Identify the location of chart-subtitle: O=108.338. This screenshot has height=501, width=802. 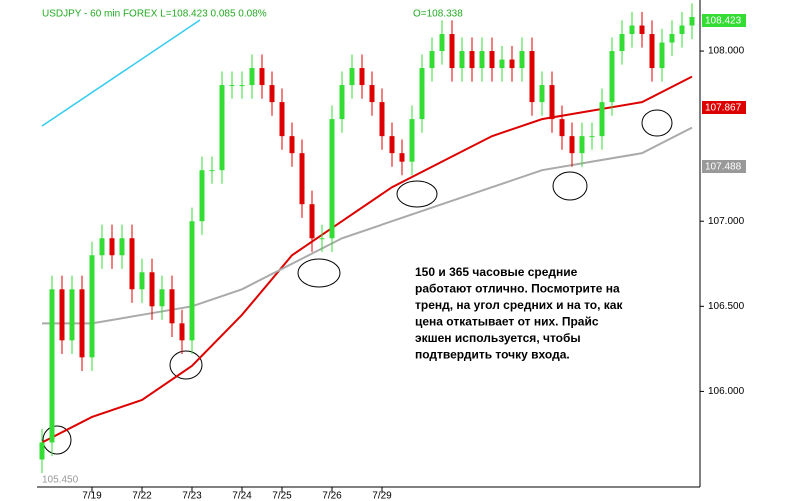
(438, 14).